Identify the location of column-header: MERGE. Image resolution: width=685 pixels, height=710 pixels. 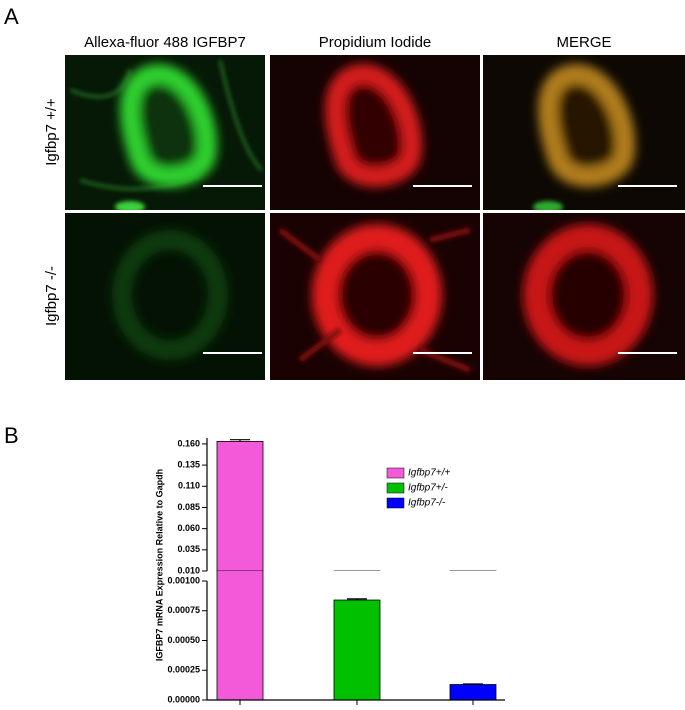
(583, 42).